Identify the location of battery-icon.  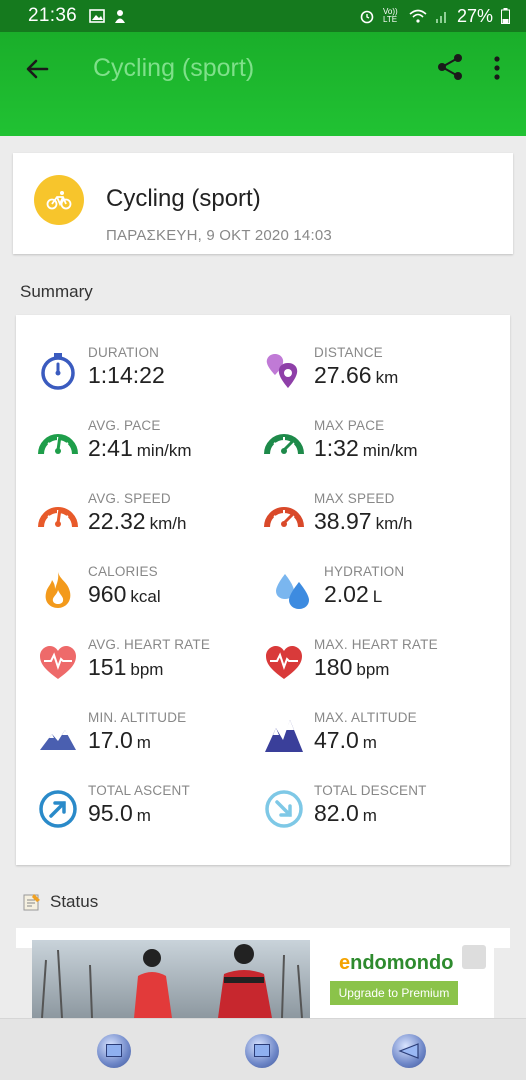
(505, 16).